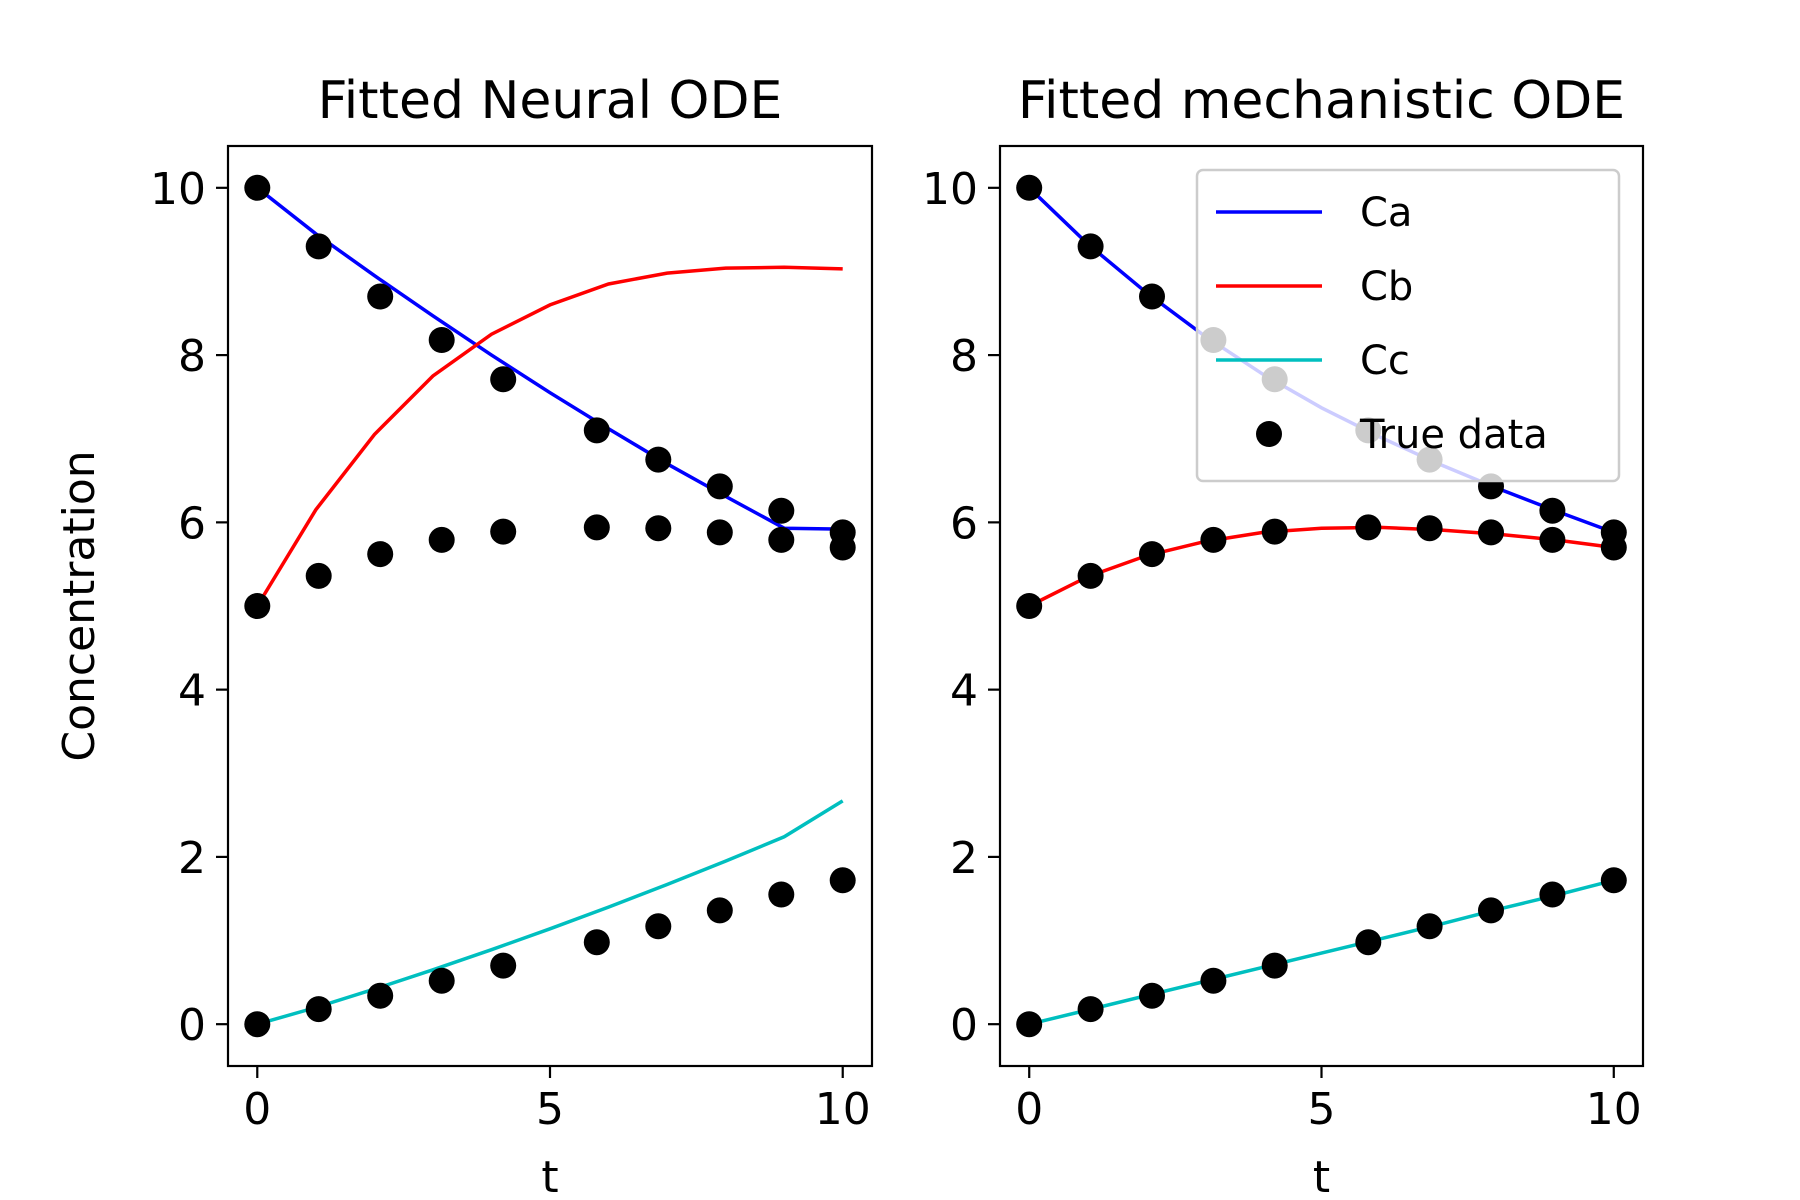 The height and width of the screenshot is (1200, 1800). I want to click on neural-chart-title: Fitted Neural ODE, so click(550, 101).